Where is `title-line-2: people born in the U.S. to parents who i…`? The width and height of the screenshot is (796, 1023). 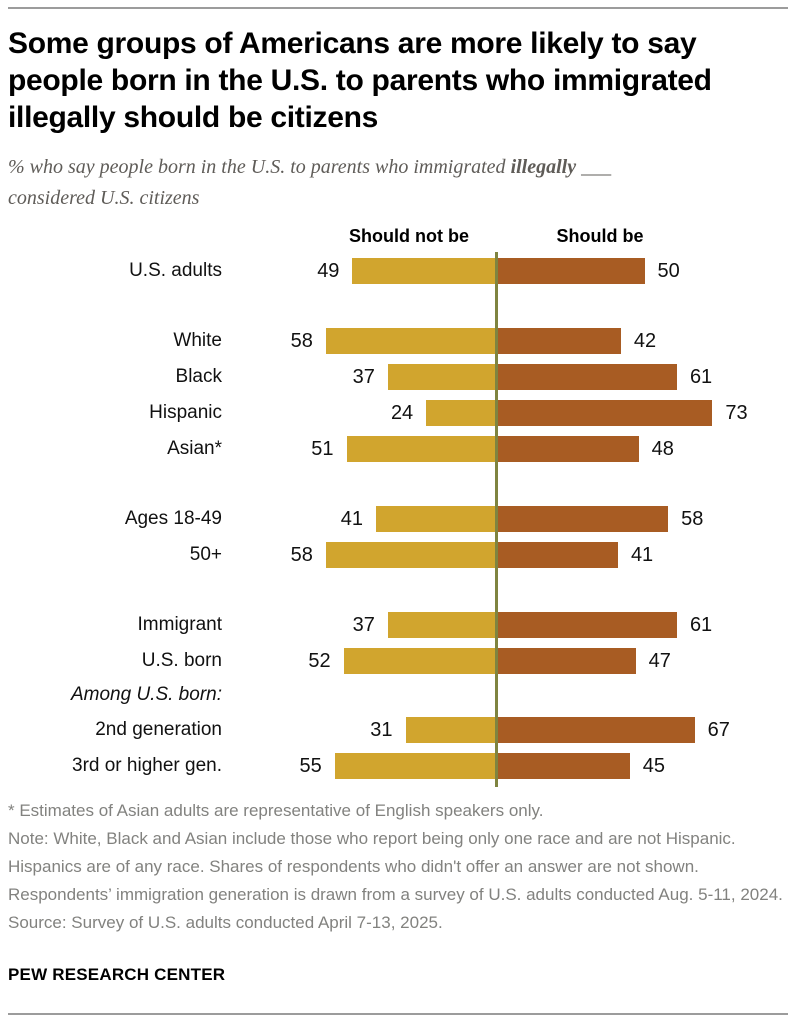
title-line-2: people born in the U.S. to parents who i… is located at coordinates (360, 80).